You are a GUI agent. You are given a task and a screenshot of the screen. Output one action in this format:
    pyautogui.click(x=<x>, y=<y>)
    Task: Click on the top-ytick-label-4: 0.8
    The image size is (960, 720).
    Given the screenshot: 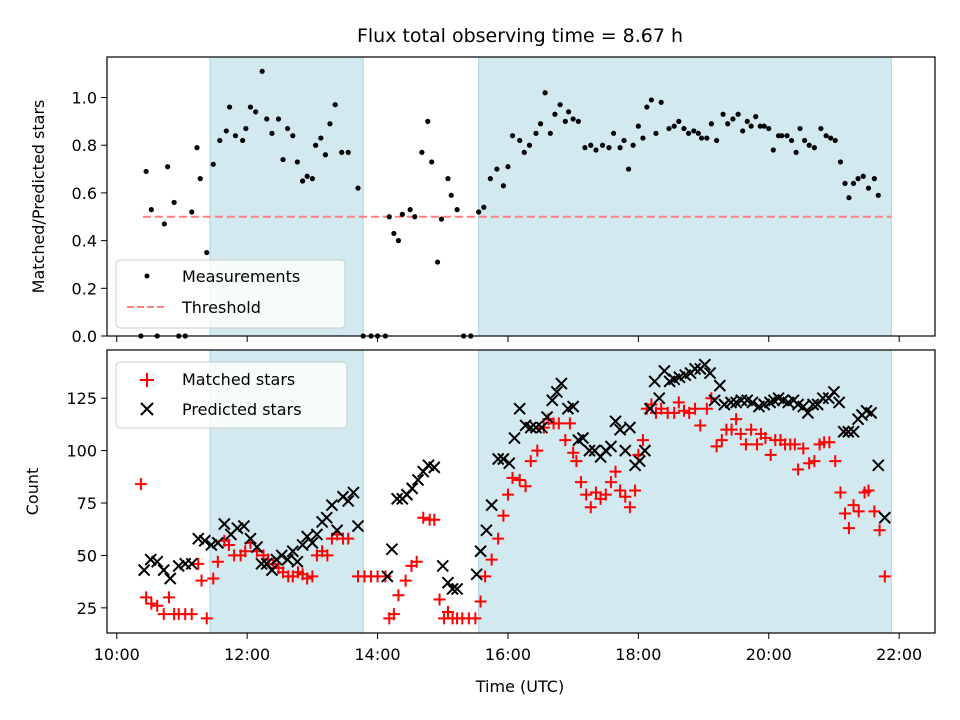 What is the action you would take?
    pyautogui.click(x=84, y=145)
    